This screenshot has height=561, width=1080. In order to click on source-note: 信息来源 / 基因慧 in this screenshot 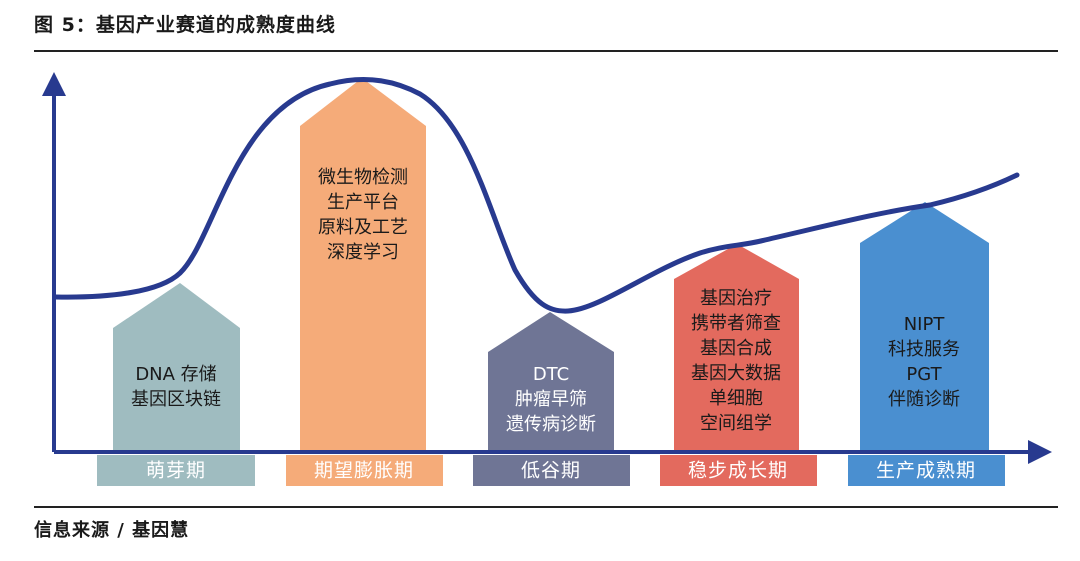, I will do `click(112, 530)`.